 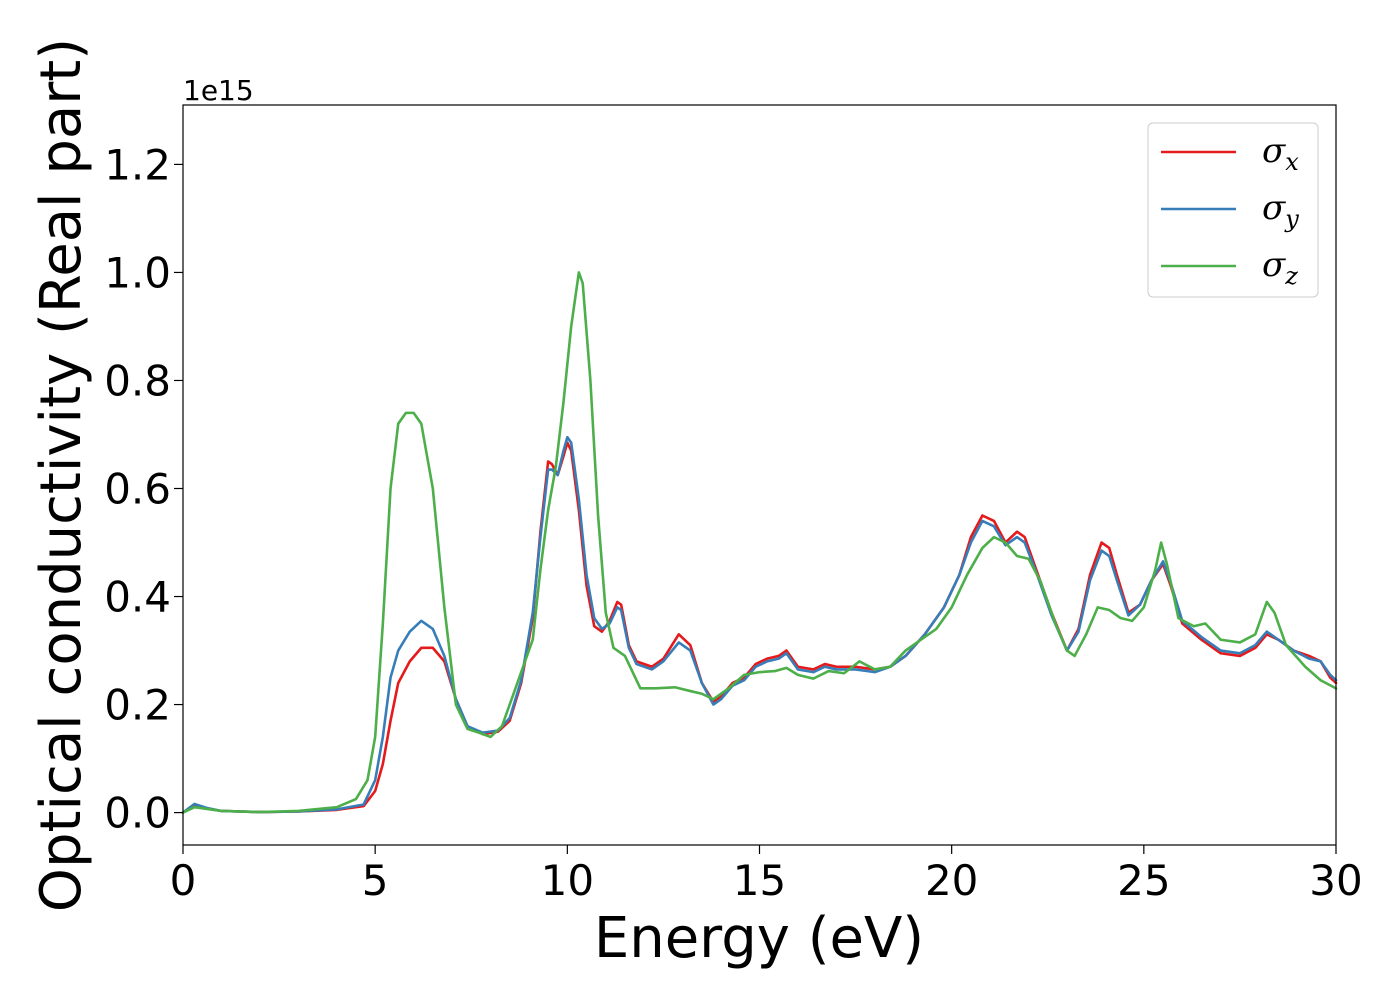 I want to click on x-tick-label: 0, so click(x=183, y=880).